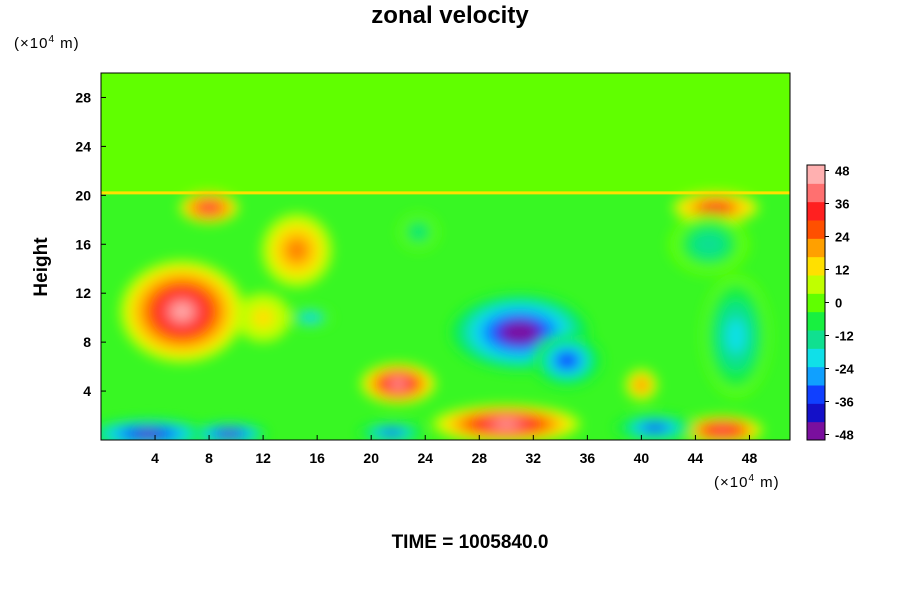  I want to click on colorbar-tick-label: 24, so click(842, 237).